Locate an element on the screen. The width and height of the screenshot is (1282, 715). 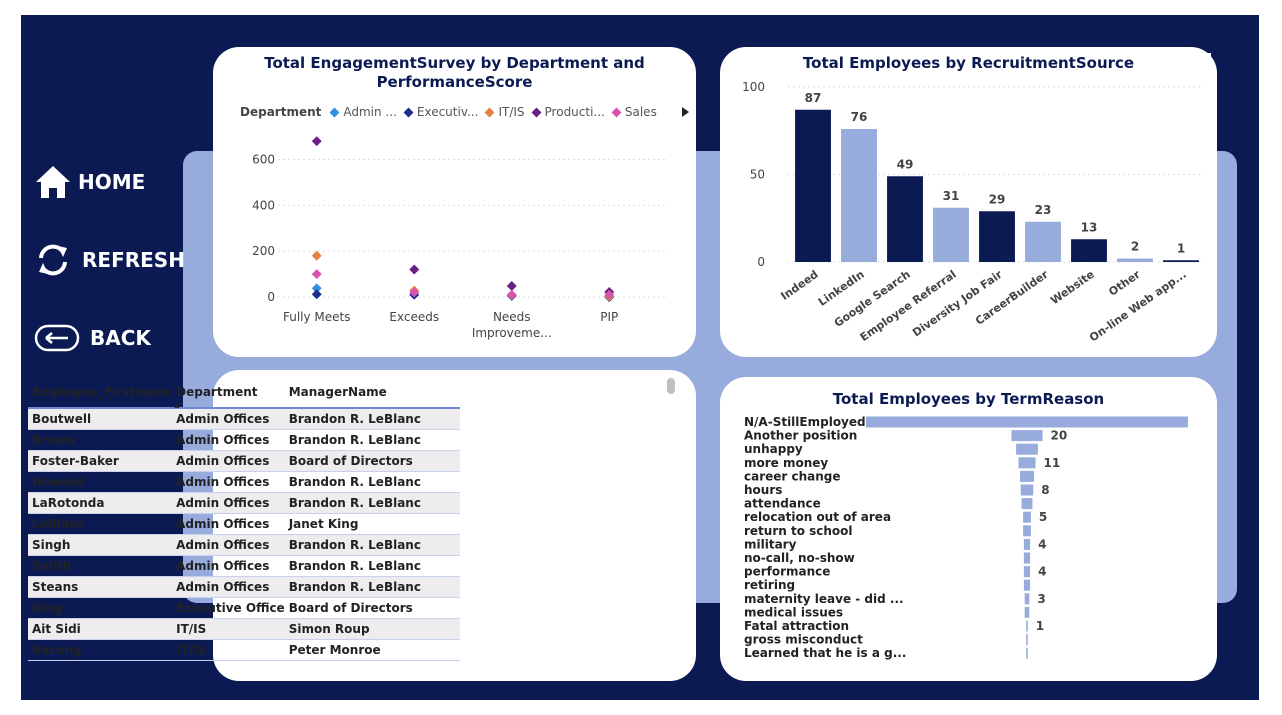
data-label: 4 is located at coordinates (1042, 572).